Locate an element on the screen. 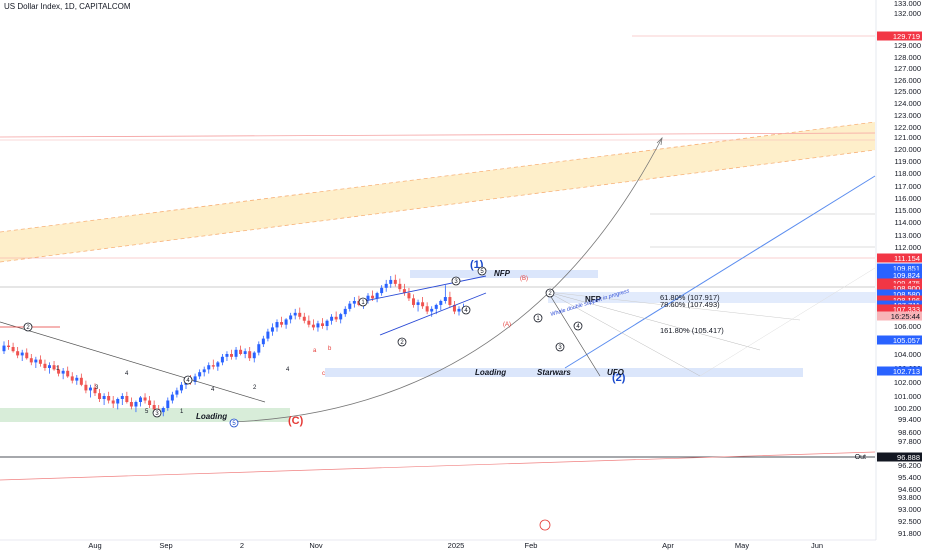  fib-618-label: 61.80% (107.917) is located at coordinates (690, 297).